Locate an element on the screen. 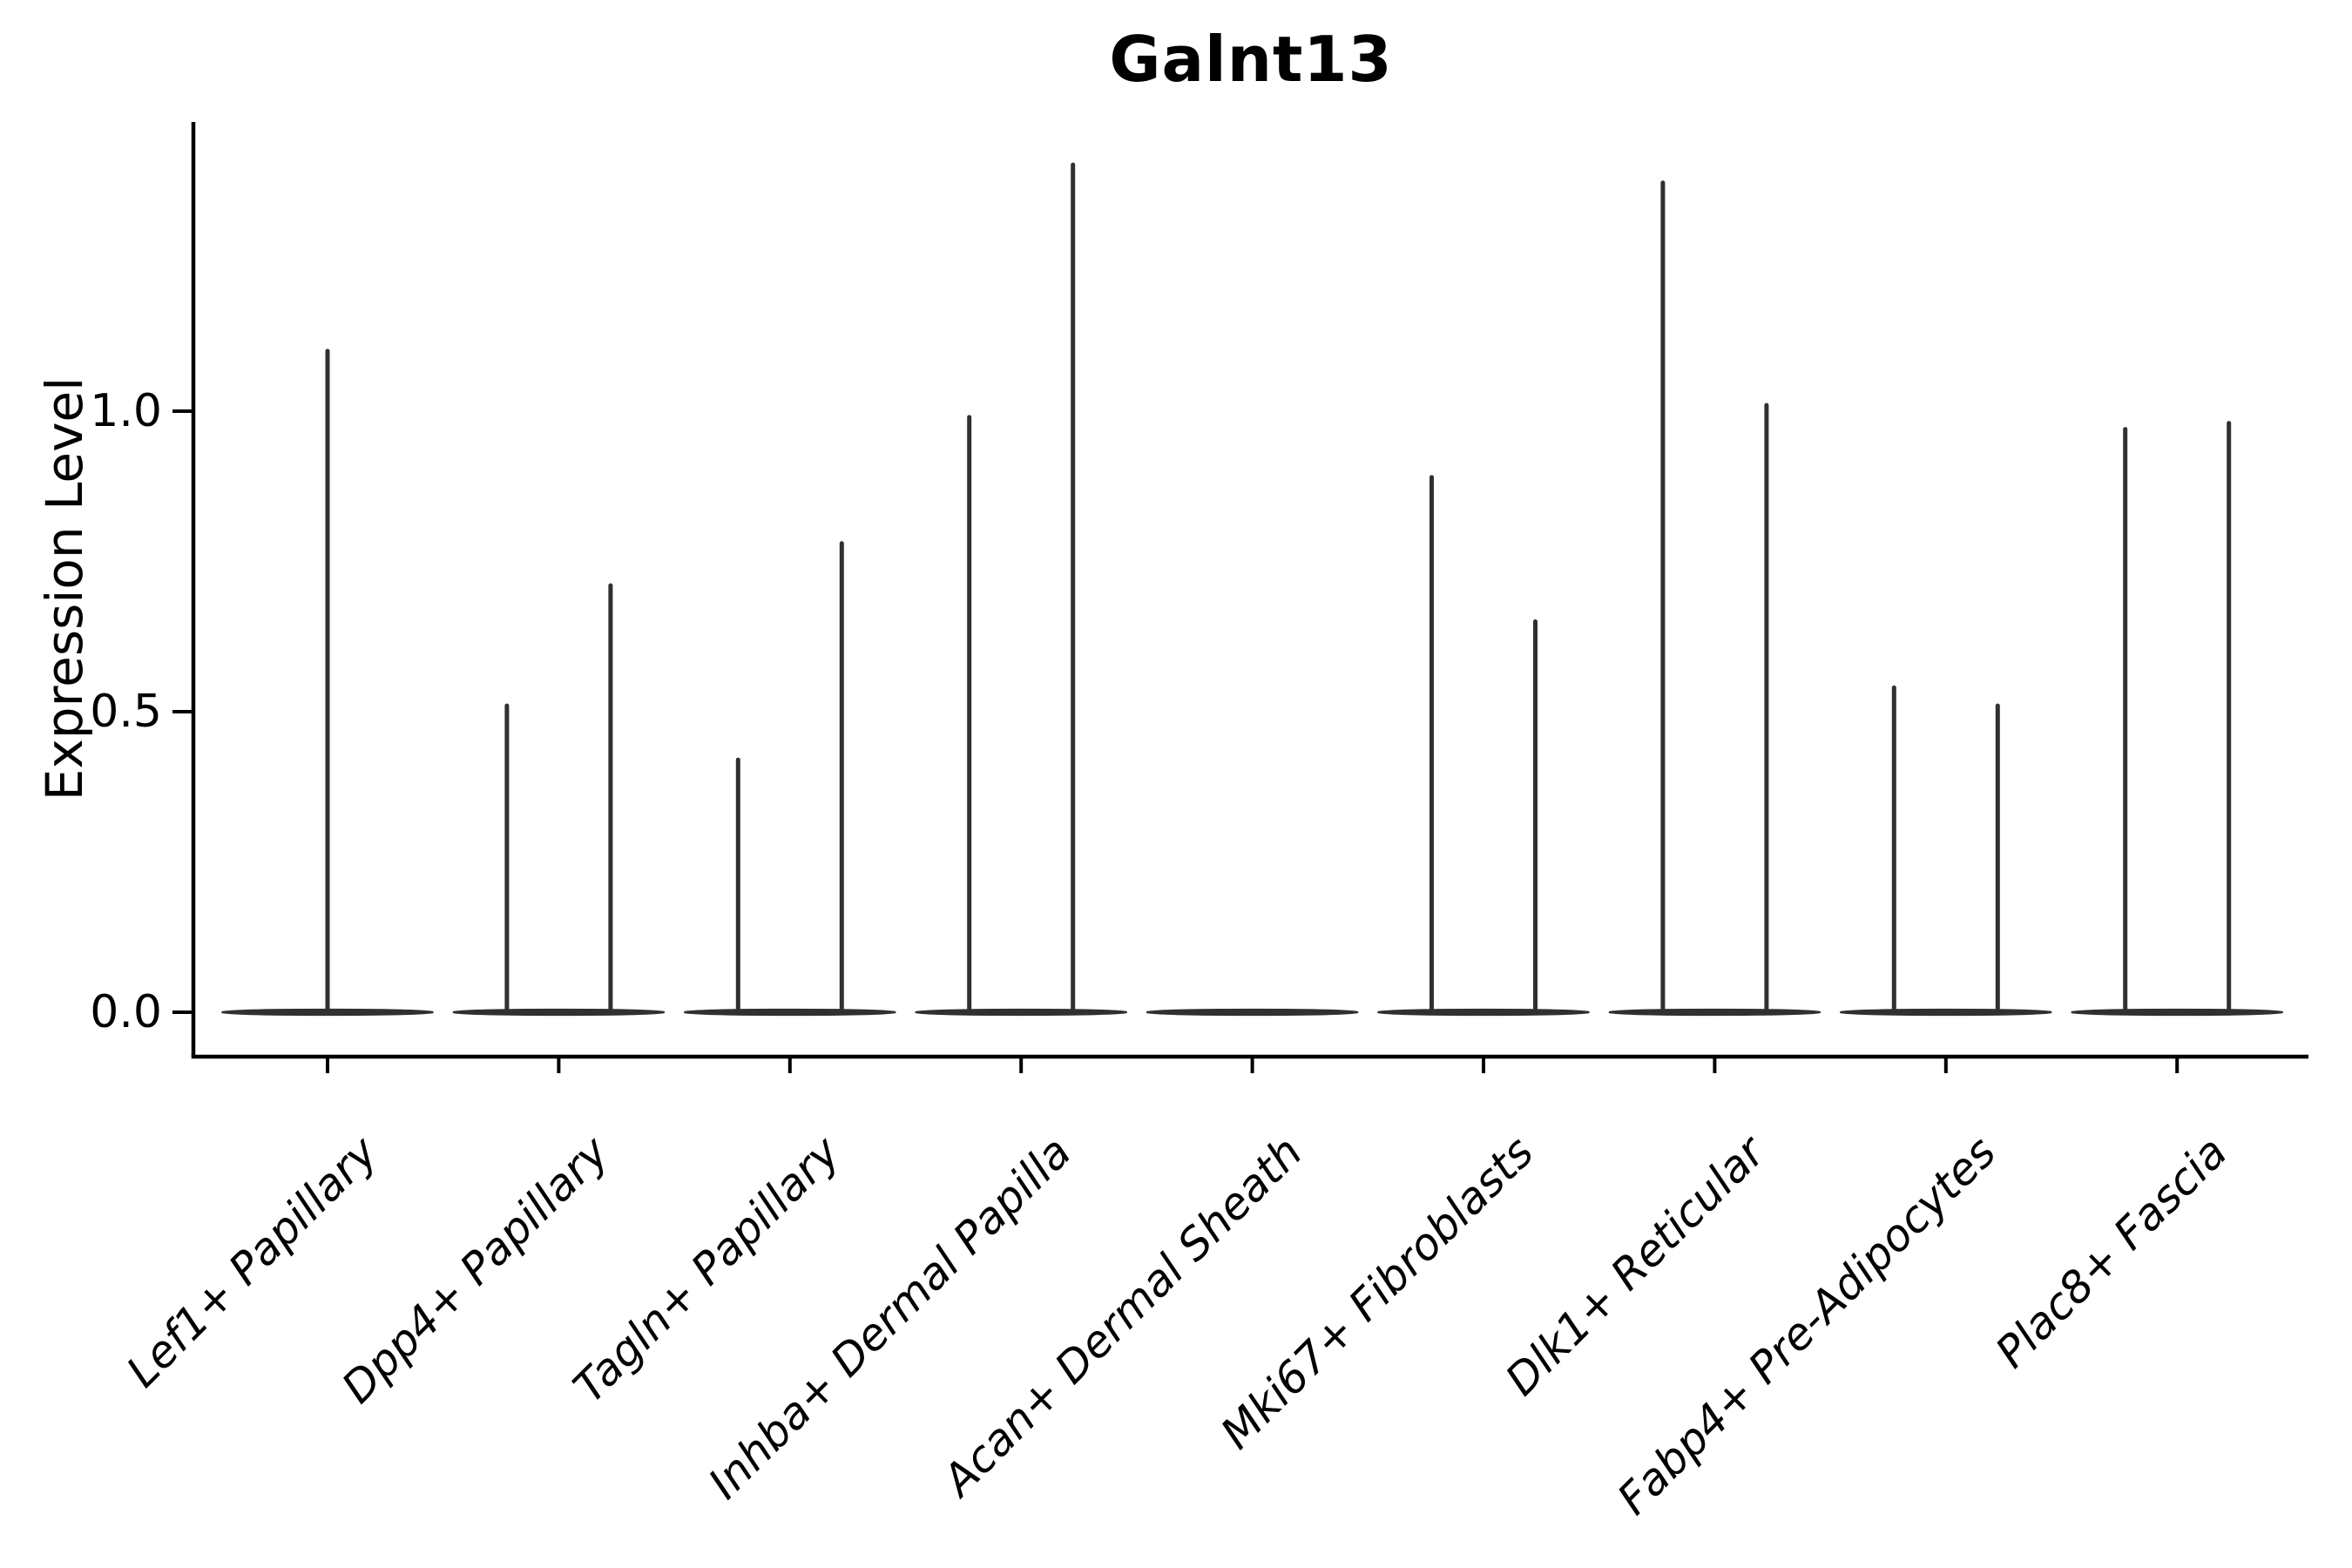 This screenshot has width=2352, height=1568. x-tick-label: Lef1+ Papillary is located at coordinates (252, 1260).